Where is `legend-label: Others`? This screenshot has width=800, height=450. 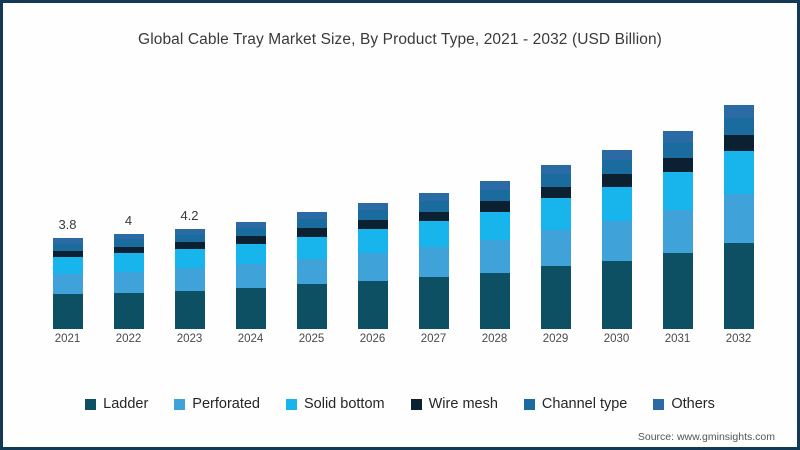
legend-label: Others is located at coordinates (693, 404).